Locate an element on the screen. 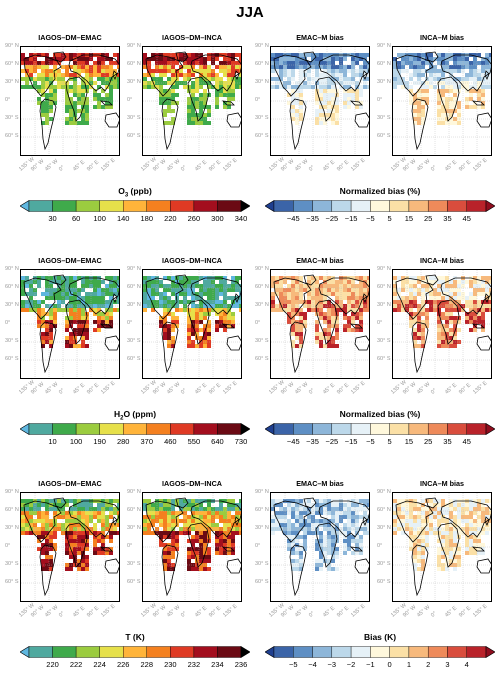 This screenshot has width=500, height=692. absolute-colorbar is located at coordinates (135, 206).